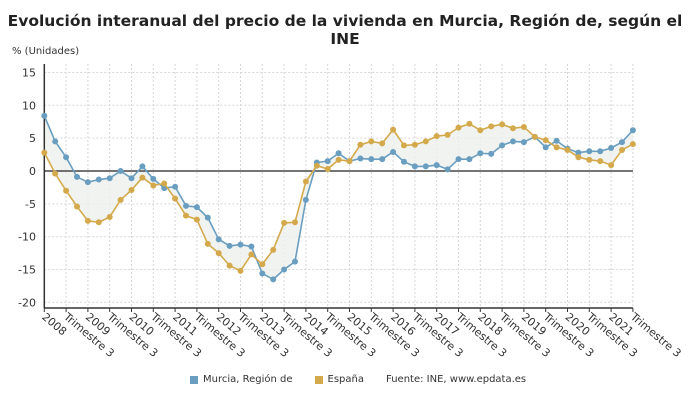  I want to click on legend-swatch-murcia, so click(194, 379).